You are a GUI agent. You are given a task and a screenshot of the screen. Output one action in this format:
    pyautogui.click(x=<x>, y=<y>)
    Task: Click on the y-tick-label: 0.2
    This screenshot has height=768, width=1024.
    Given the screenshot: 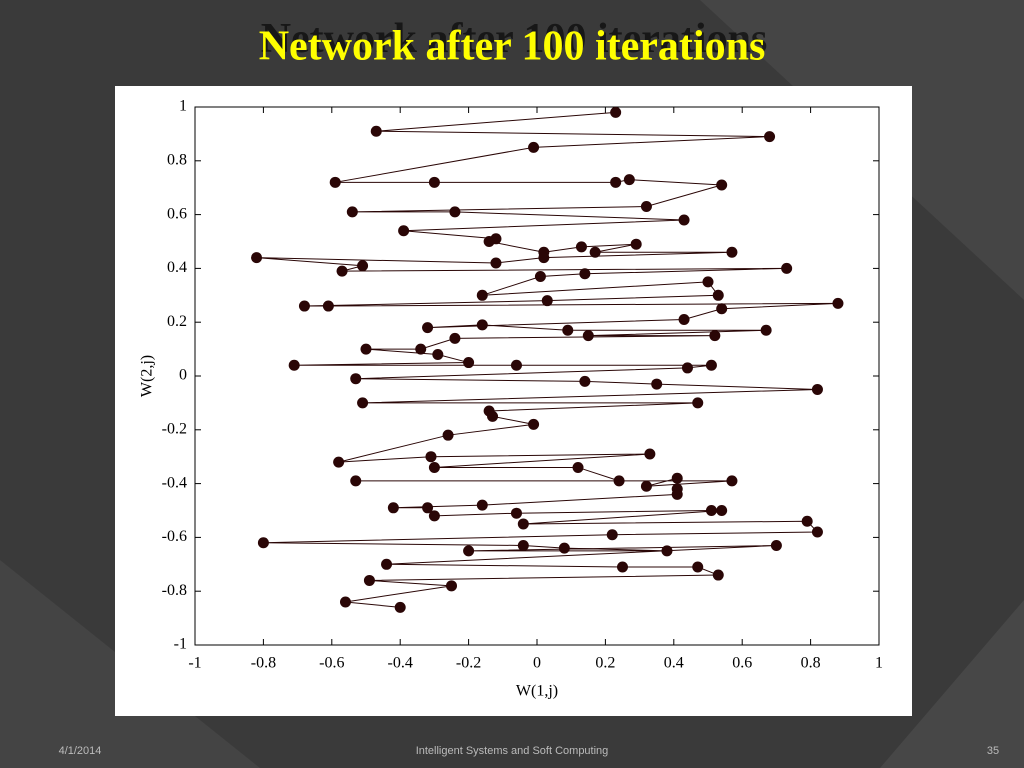 What is the action you would take?
    pyautogui.click(x=177, y=321)
    